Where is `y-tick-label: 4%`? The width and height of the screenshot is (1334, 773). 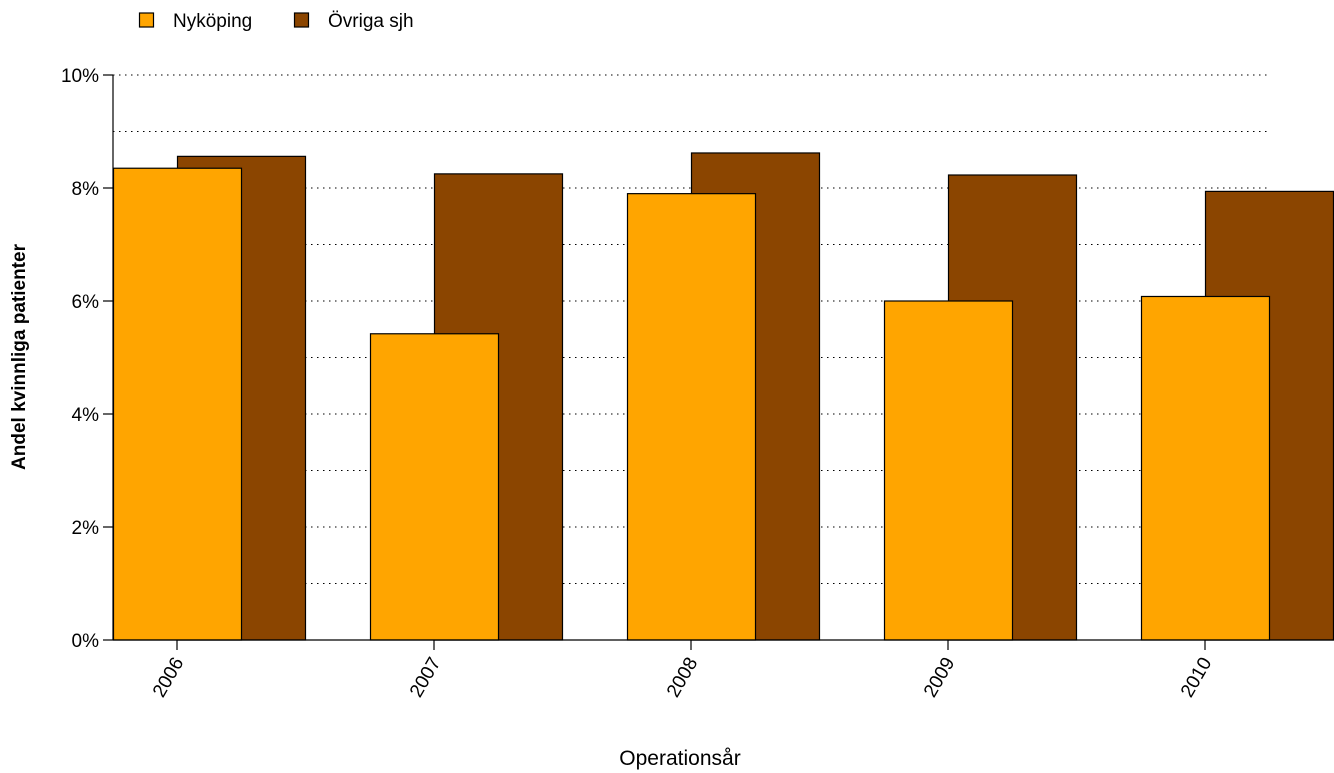 y-tick-label: 4% is located at coordinates (86, 415).